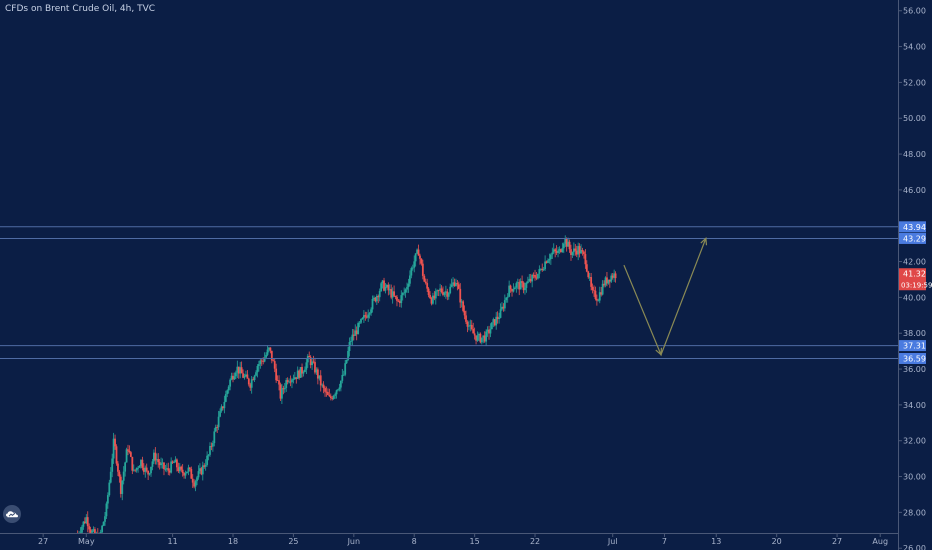 The image size is (932, 550). I want to click on time-tick-label: 13, so click(716, 541).